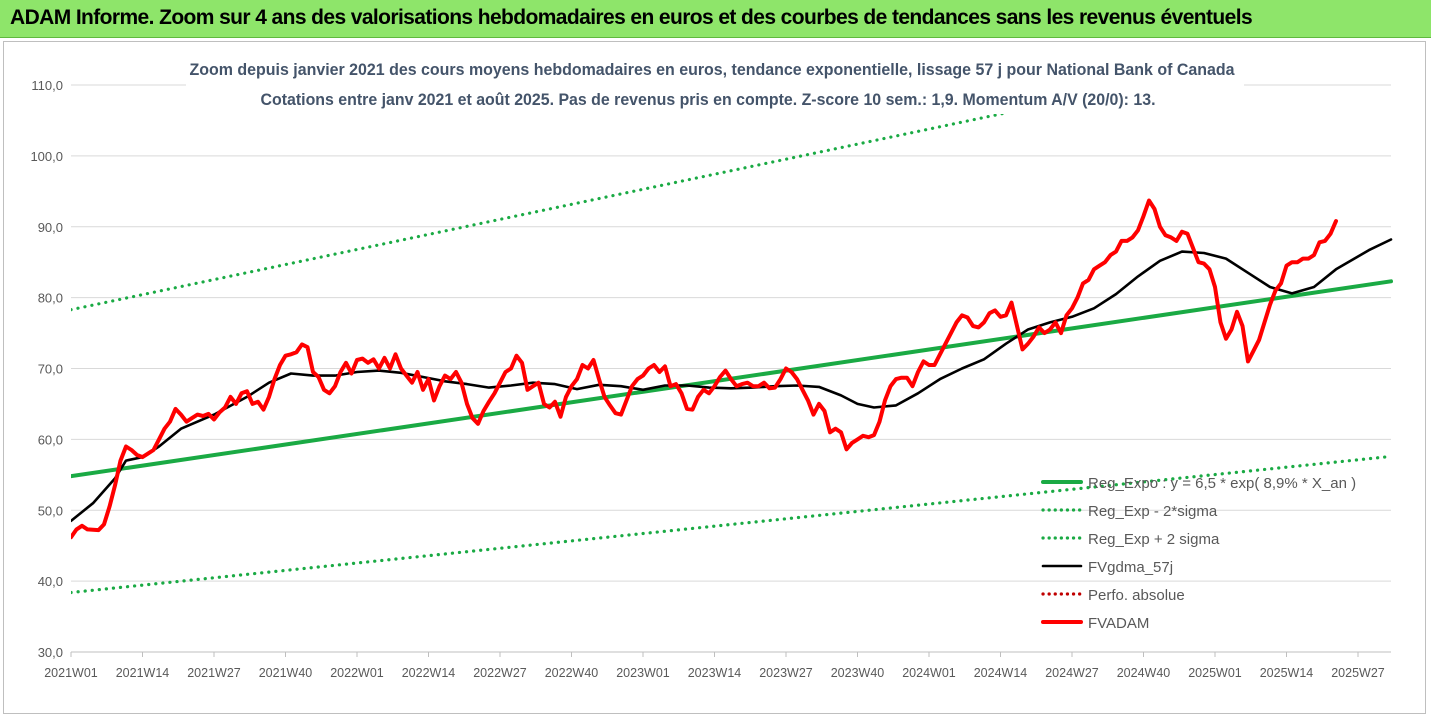  What do you see at coordinates (572, 673) in the screenshot?
I see `x-tick-label: 2022W40` at bounding box center [572, 673].